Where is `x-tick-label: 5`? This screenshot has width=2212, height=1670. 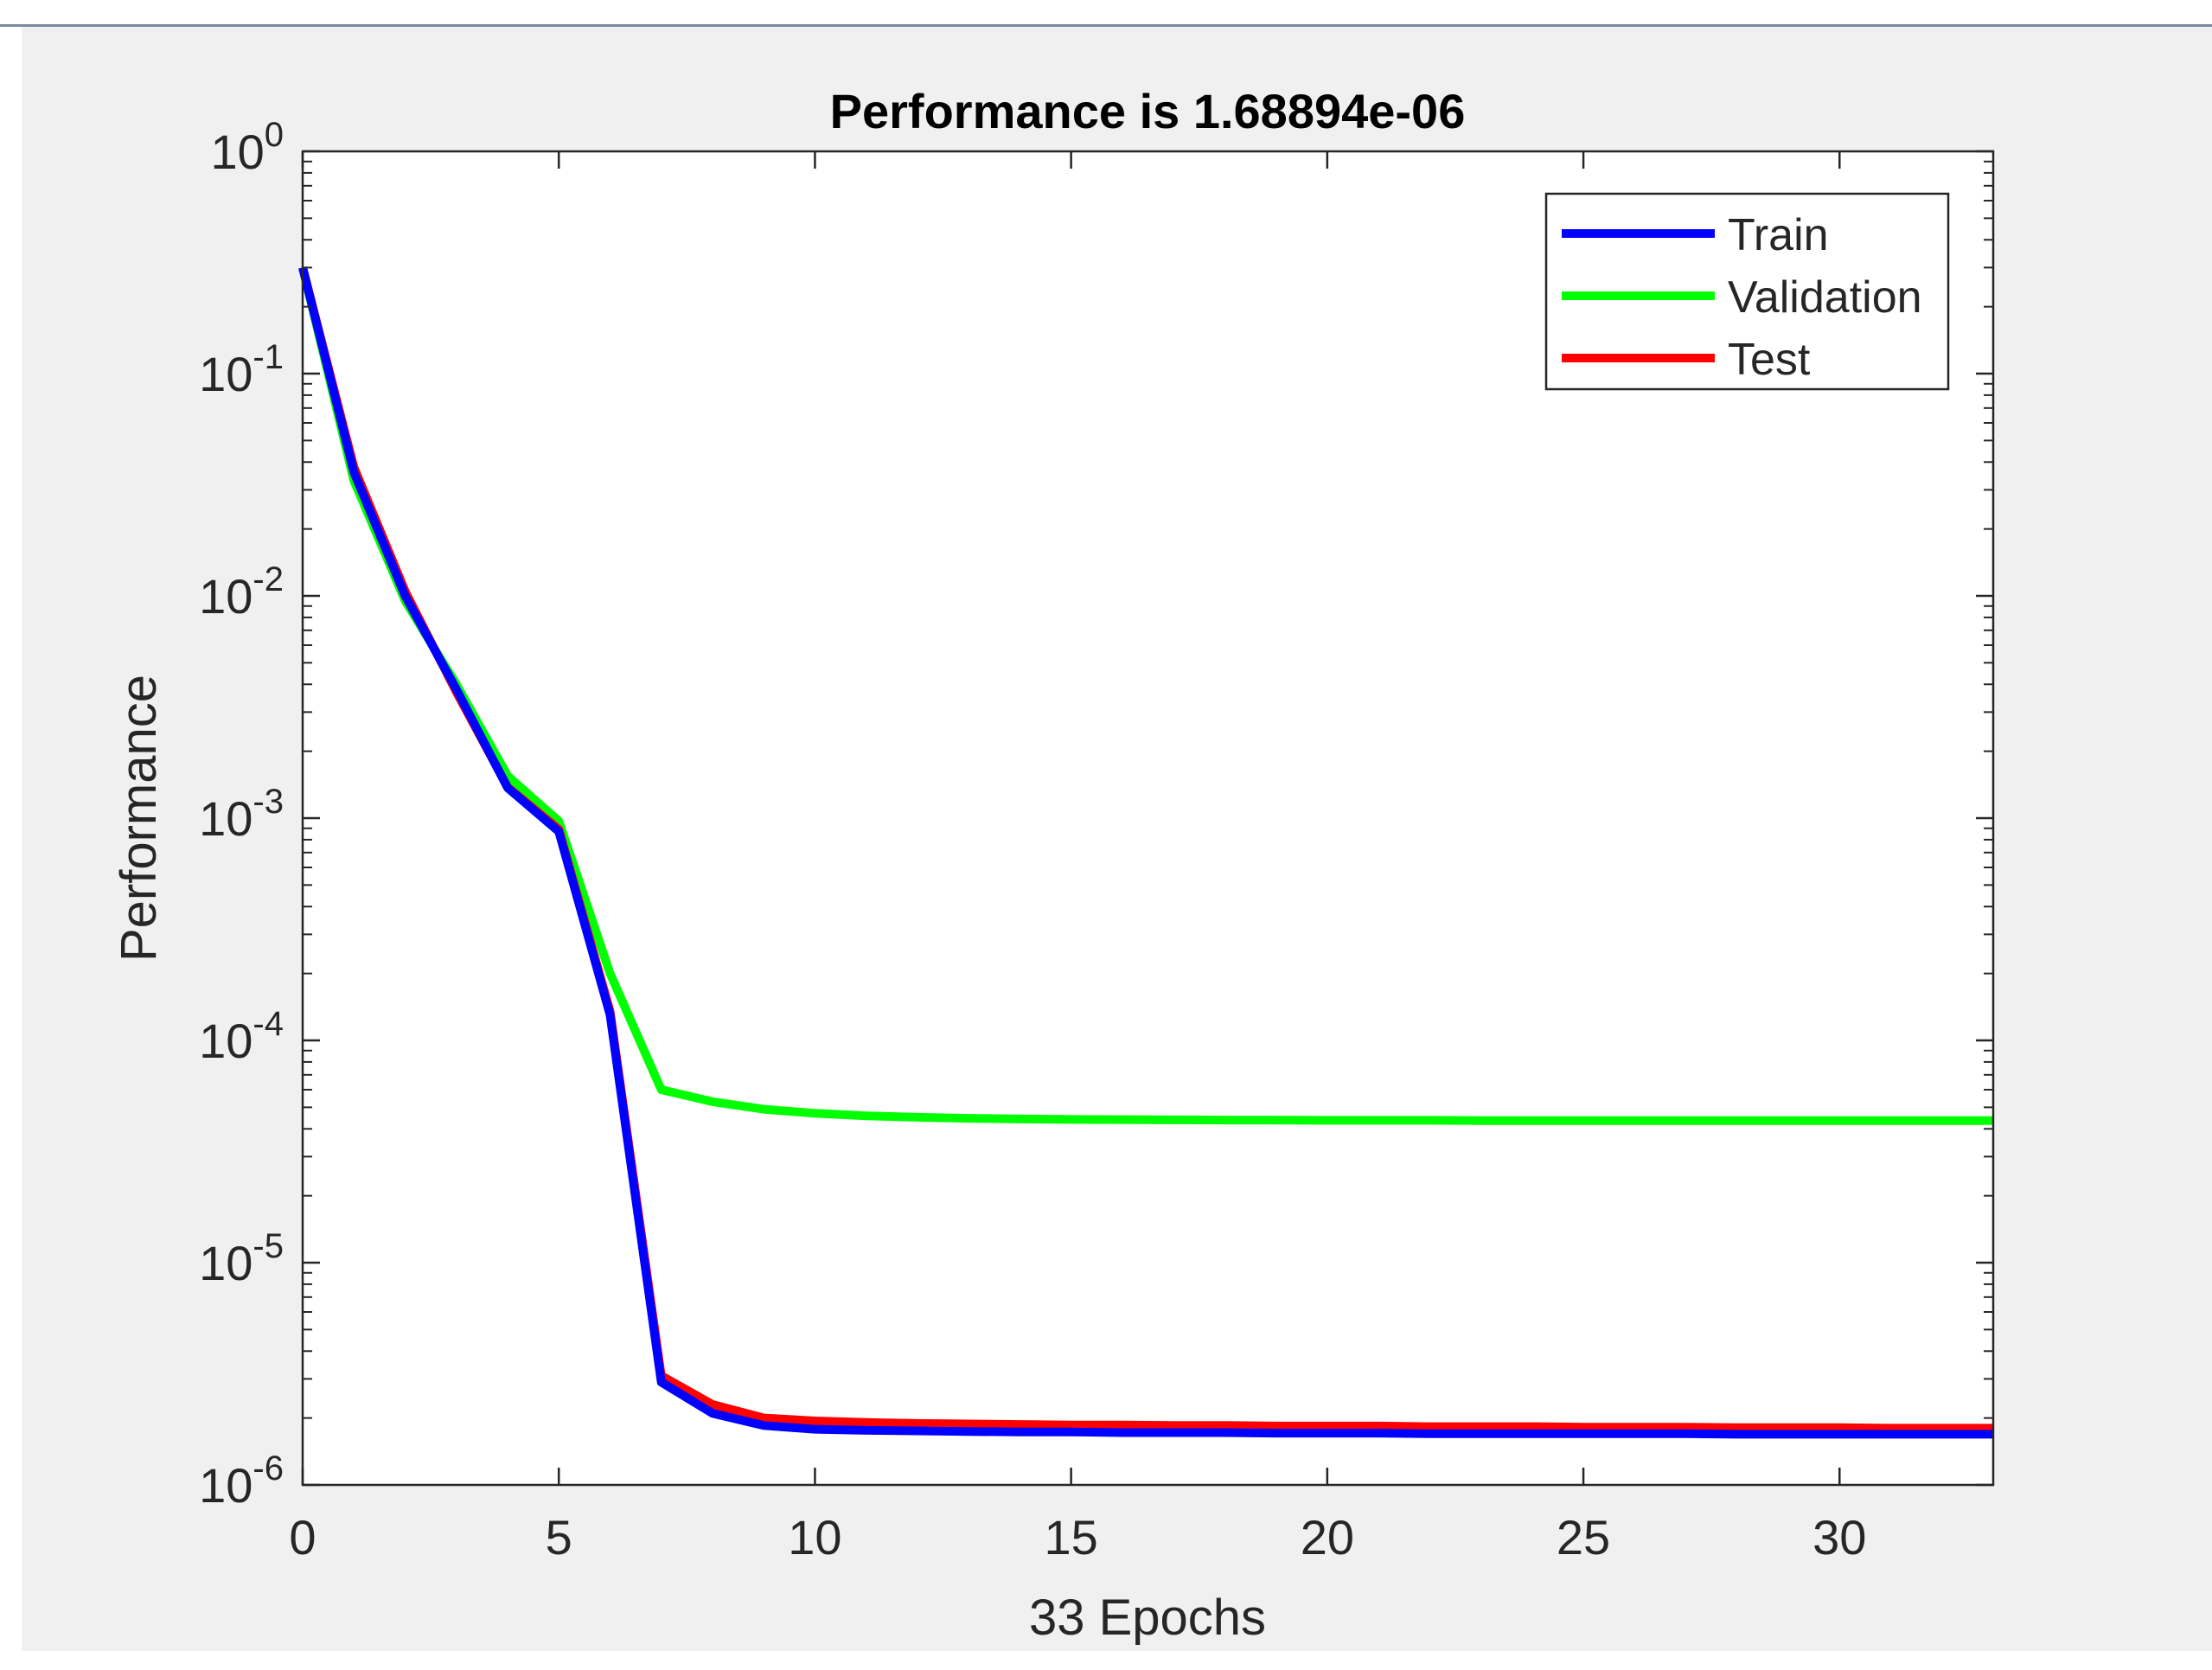
x-tick-label: 5 is located at coordinates (559, 1537).